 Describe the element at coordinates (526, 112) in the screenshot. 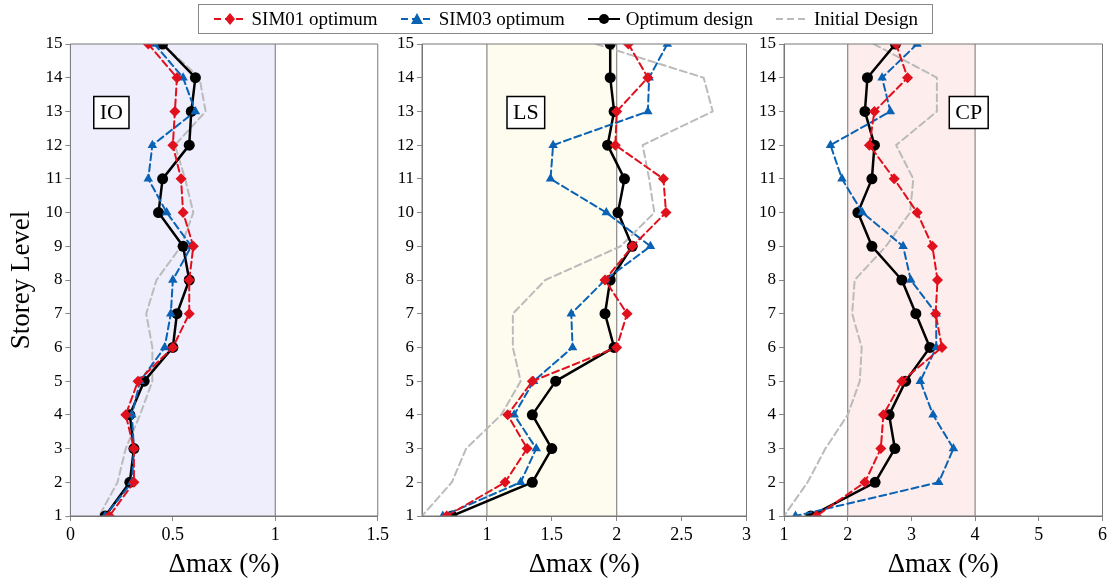

I see `band-label: LS` at that location.